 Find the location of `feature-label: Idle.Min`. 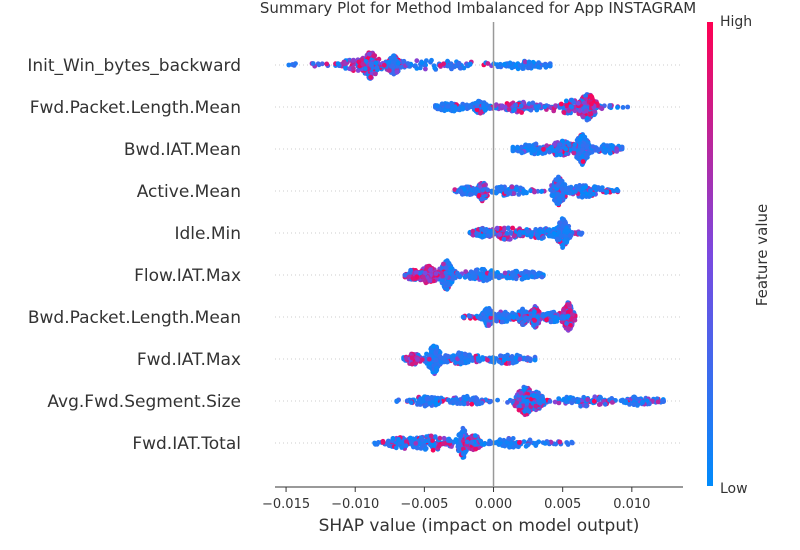

feature-label: Idle.Min is located at coordinates (207, 234).